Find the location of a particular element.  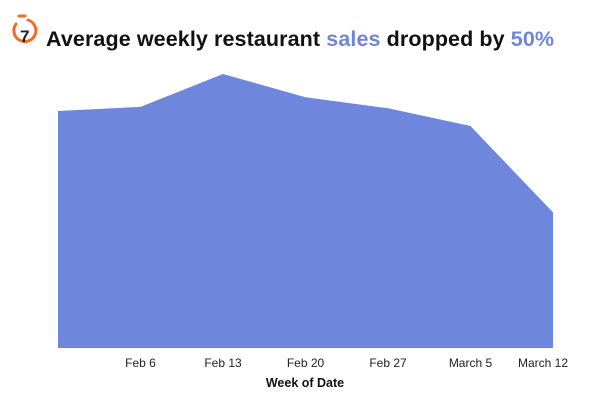

x-axis-label: Week of Date is located at coordinates (305, 383).